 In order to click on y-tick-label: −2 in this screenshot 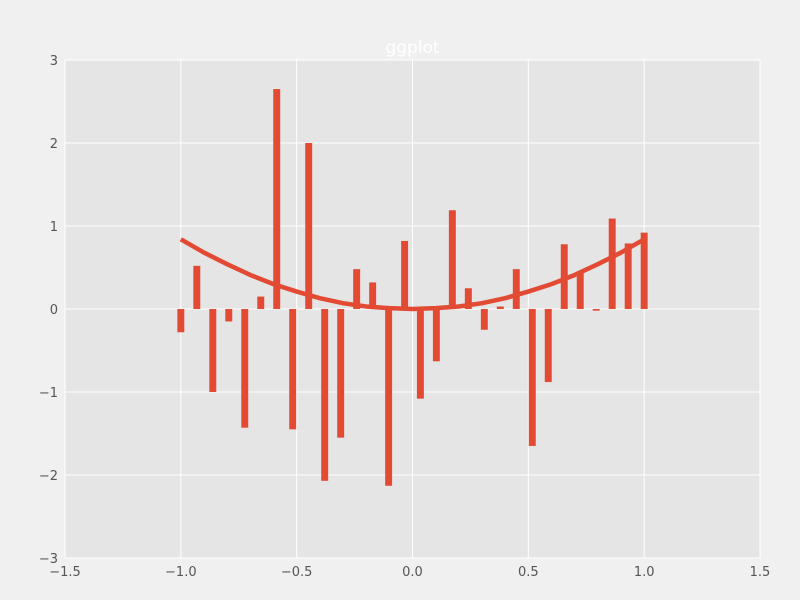, I will do `click(48, 476)`.